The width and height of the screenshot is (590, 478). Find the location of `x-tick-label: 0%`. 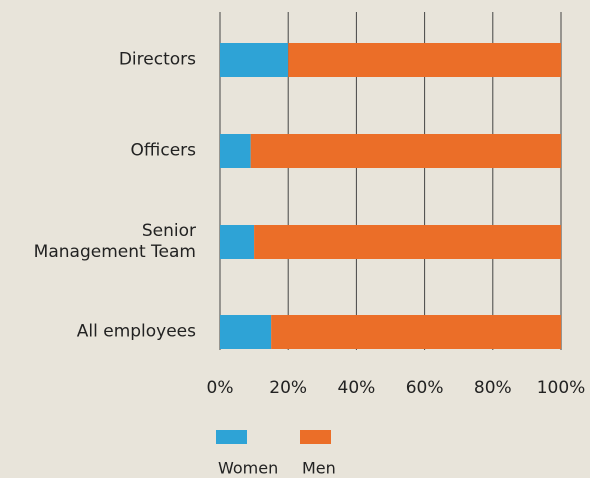

x-tick-label: 0% is located at coordinates (220, 388).